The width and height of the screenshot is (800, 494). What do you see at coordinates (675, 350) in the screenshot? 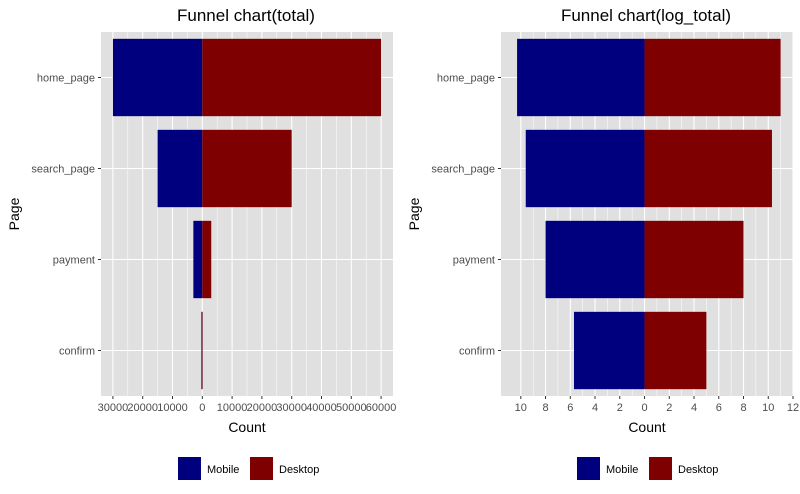
I see `bar-desktop-confirm` at bounding box center [675, 350].